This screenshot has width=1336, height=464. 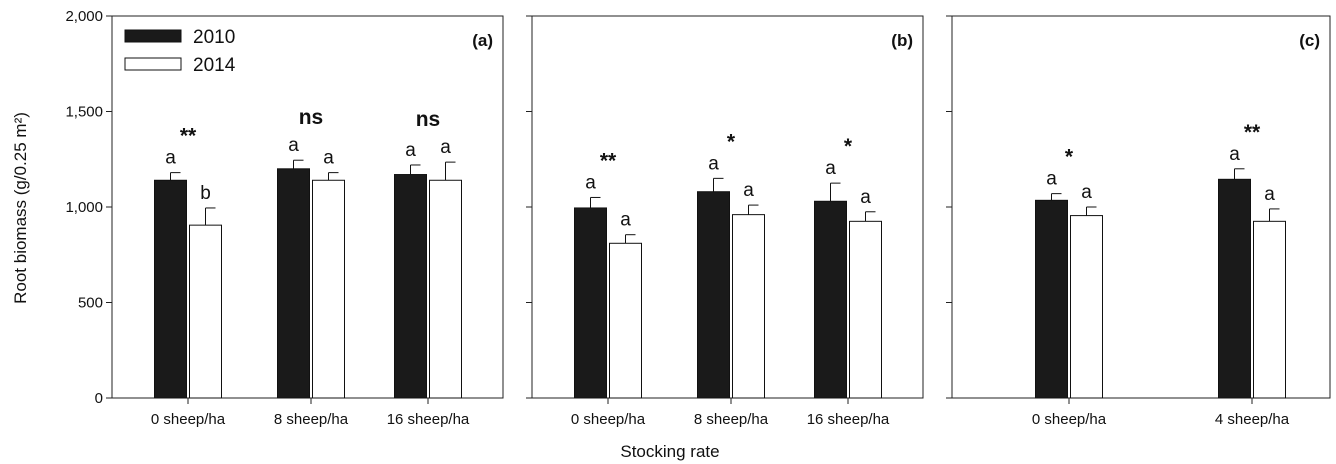 I want to click on legend-label-2014: 2014, so click(x=214, y=65).